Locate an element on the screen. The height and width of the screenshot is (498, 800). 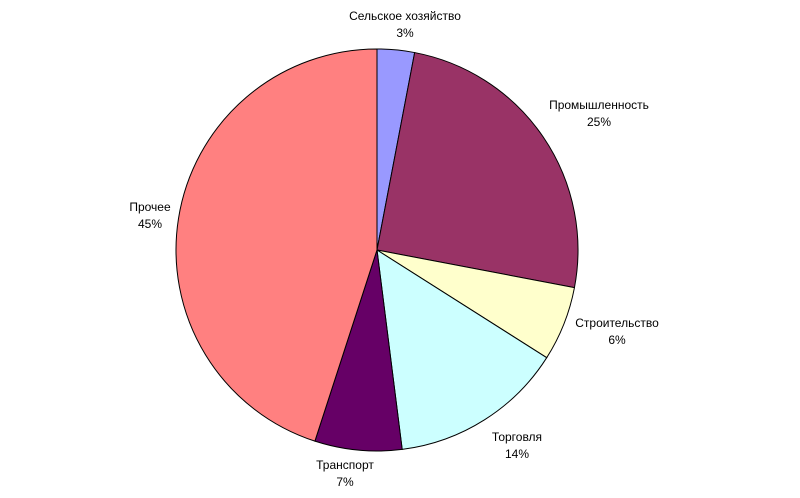
label-trade: Торговля is located at coordinates (517, 437).